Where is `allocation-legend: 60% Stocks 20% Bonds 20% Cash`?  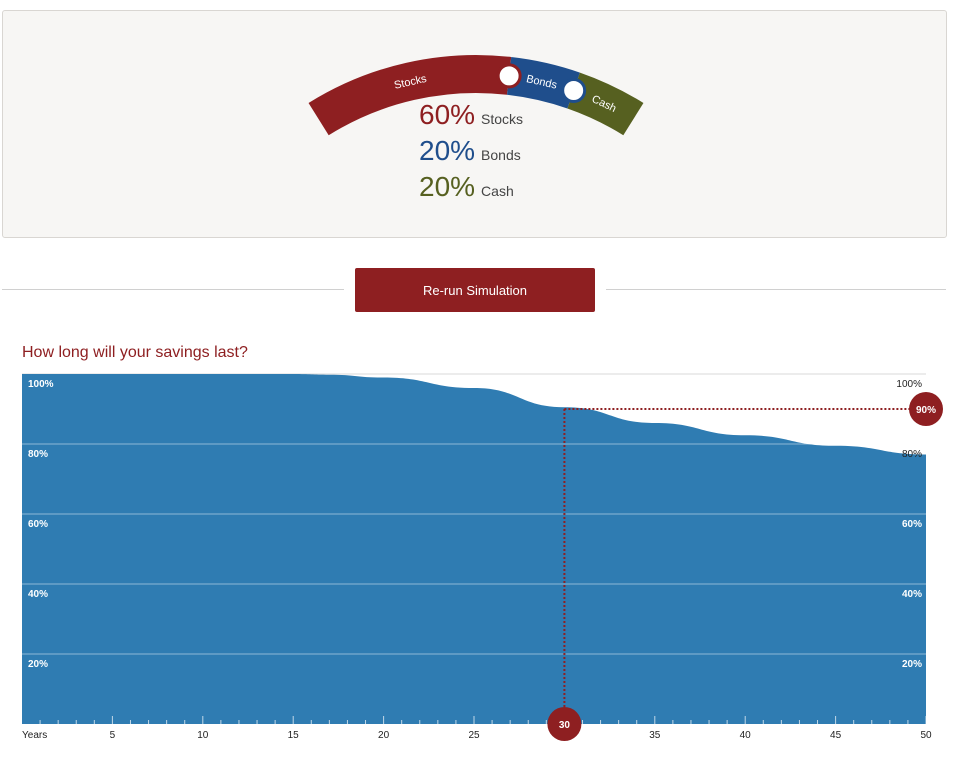 allocation-legend: 60% Stocks 20% Bonds 20% Cash is located at coordinates (519, 151).